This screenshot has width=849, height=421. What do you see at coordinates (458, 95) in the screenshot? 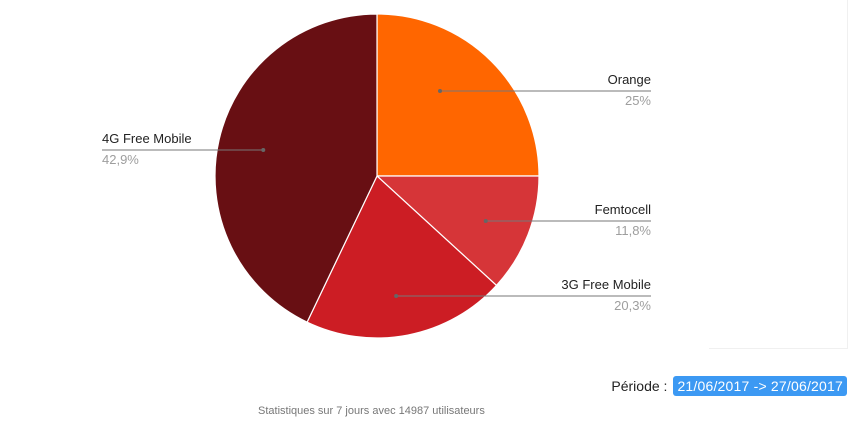
I see `pie-slice-orange` at bounding box center [458, 95].